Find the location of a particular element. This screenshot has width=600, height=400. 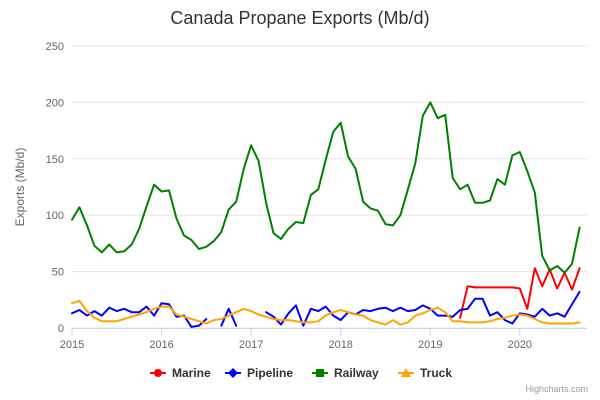

x-tick-label: 2016 is located at coordinates (161, 345).